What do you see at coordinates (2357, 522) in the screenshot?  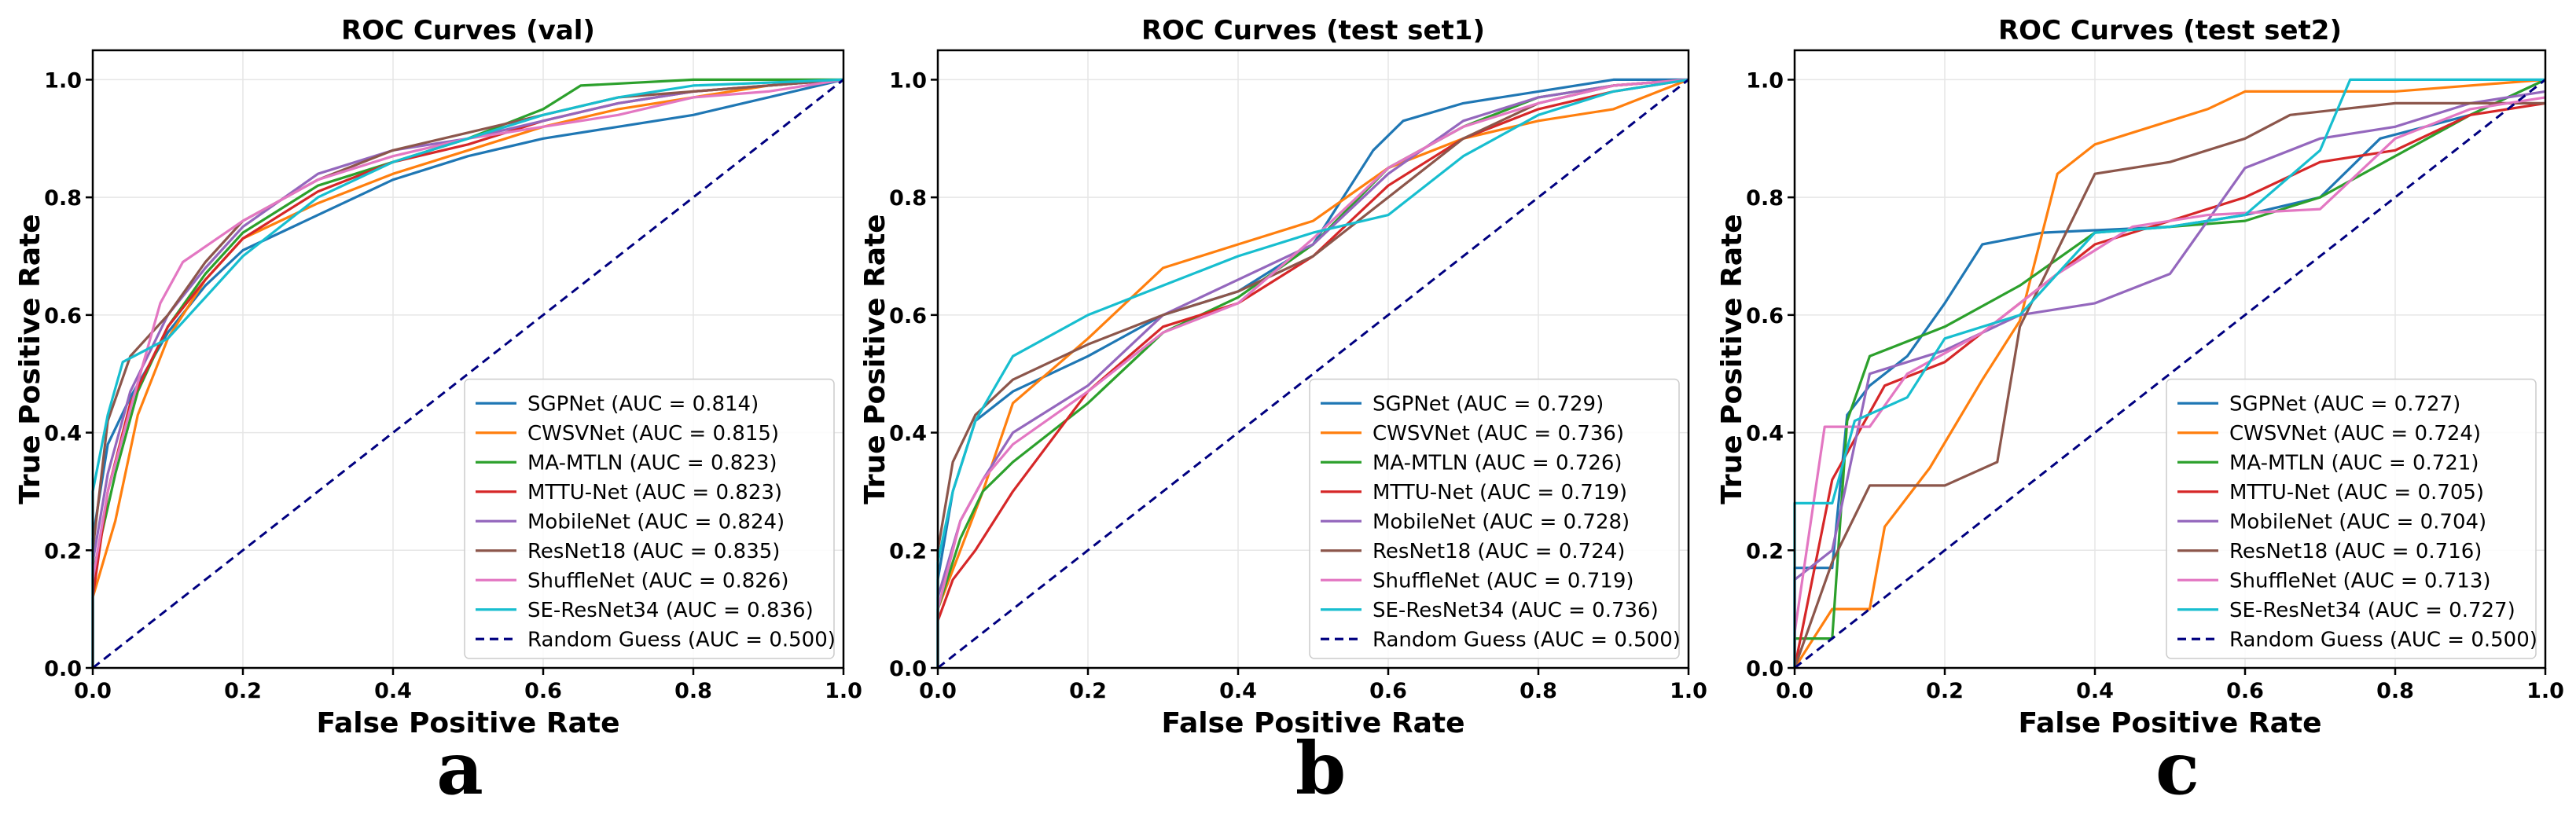 I see `legend-entry: MobileNet (AUC = 0.704)` at bounding box center [2357, 522].